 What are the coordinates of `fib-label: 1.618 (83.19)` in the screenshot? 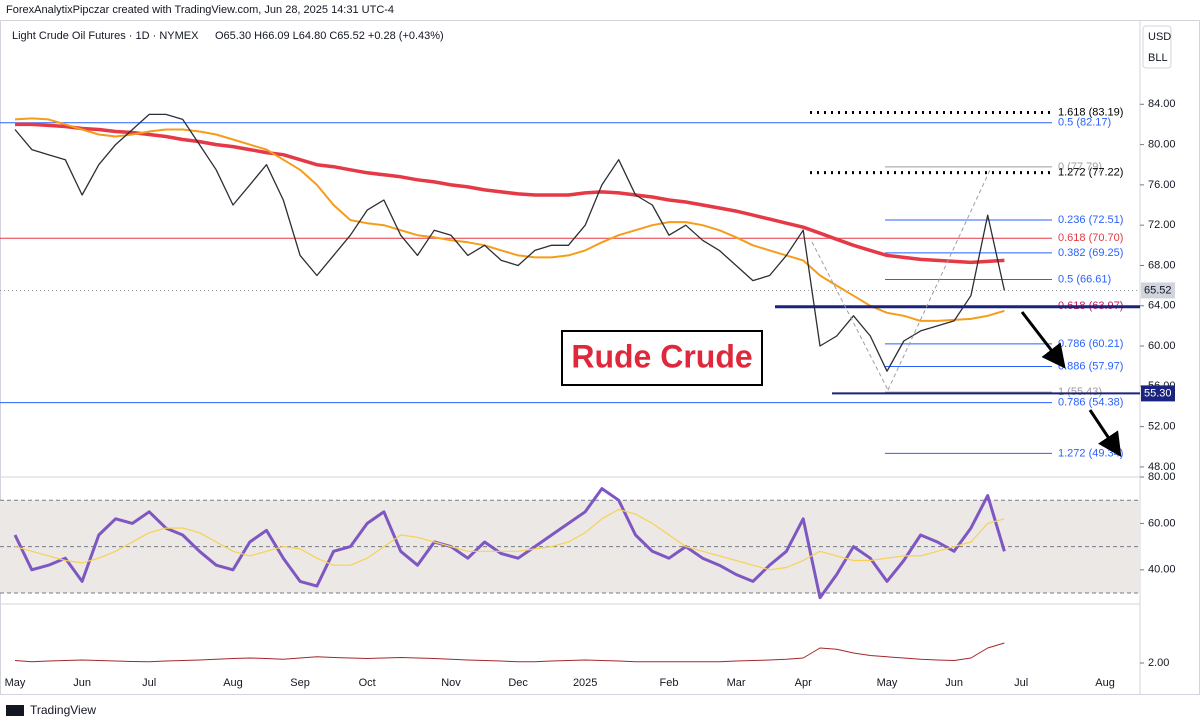 It's located at (1090, 112).